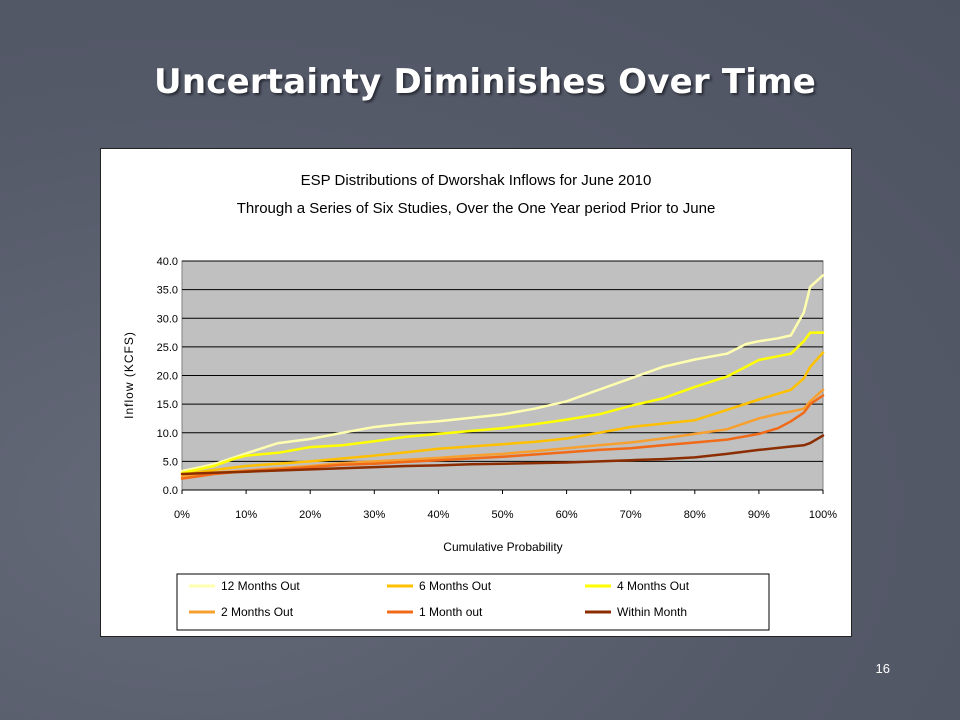 The image size is (960, 720). Describe the element at coordinates (167, 319) in the screenshot. I see `y-tick-label: 30.0` at that location.